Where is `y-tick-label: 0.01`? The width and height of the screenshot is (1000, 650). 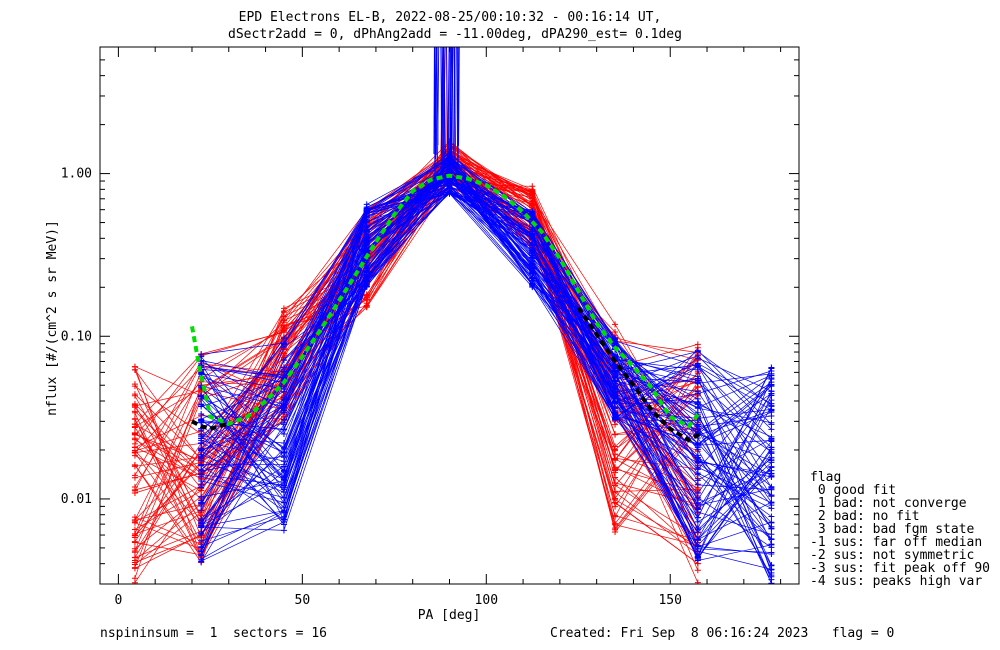 y-tick-label: 0.01 is located at coordinates (76, 499).